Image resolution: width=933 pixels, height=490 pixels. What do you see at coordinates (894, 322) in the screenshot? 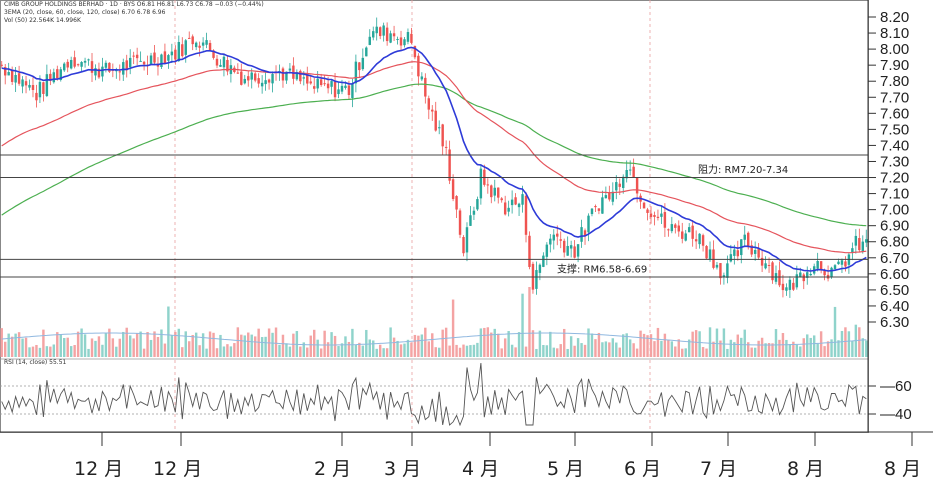
I see `price-tick-label: 6.30` at bounding box center [894, 322].